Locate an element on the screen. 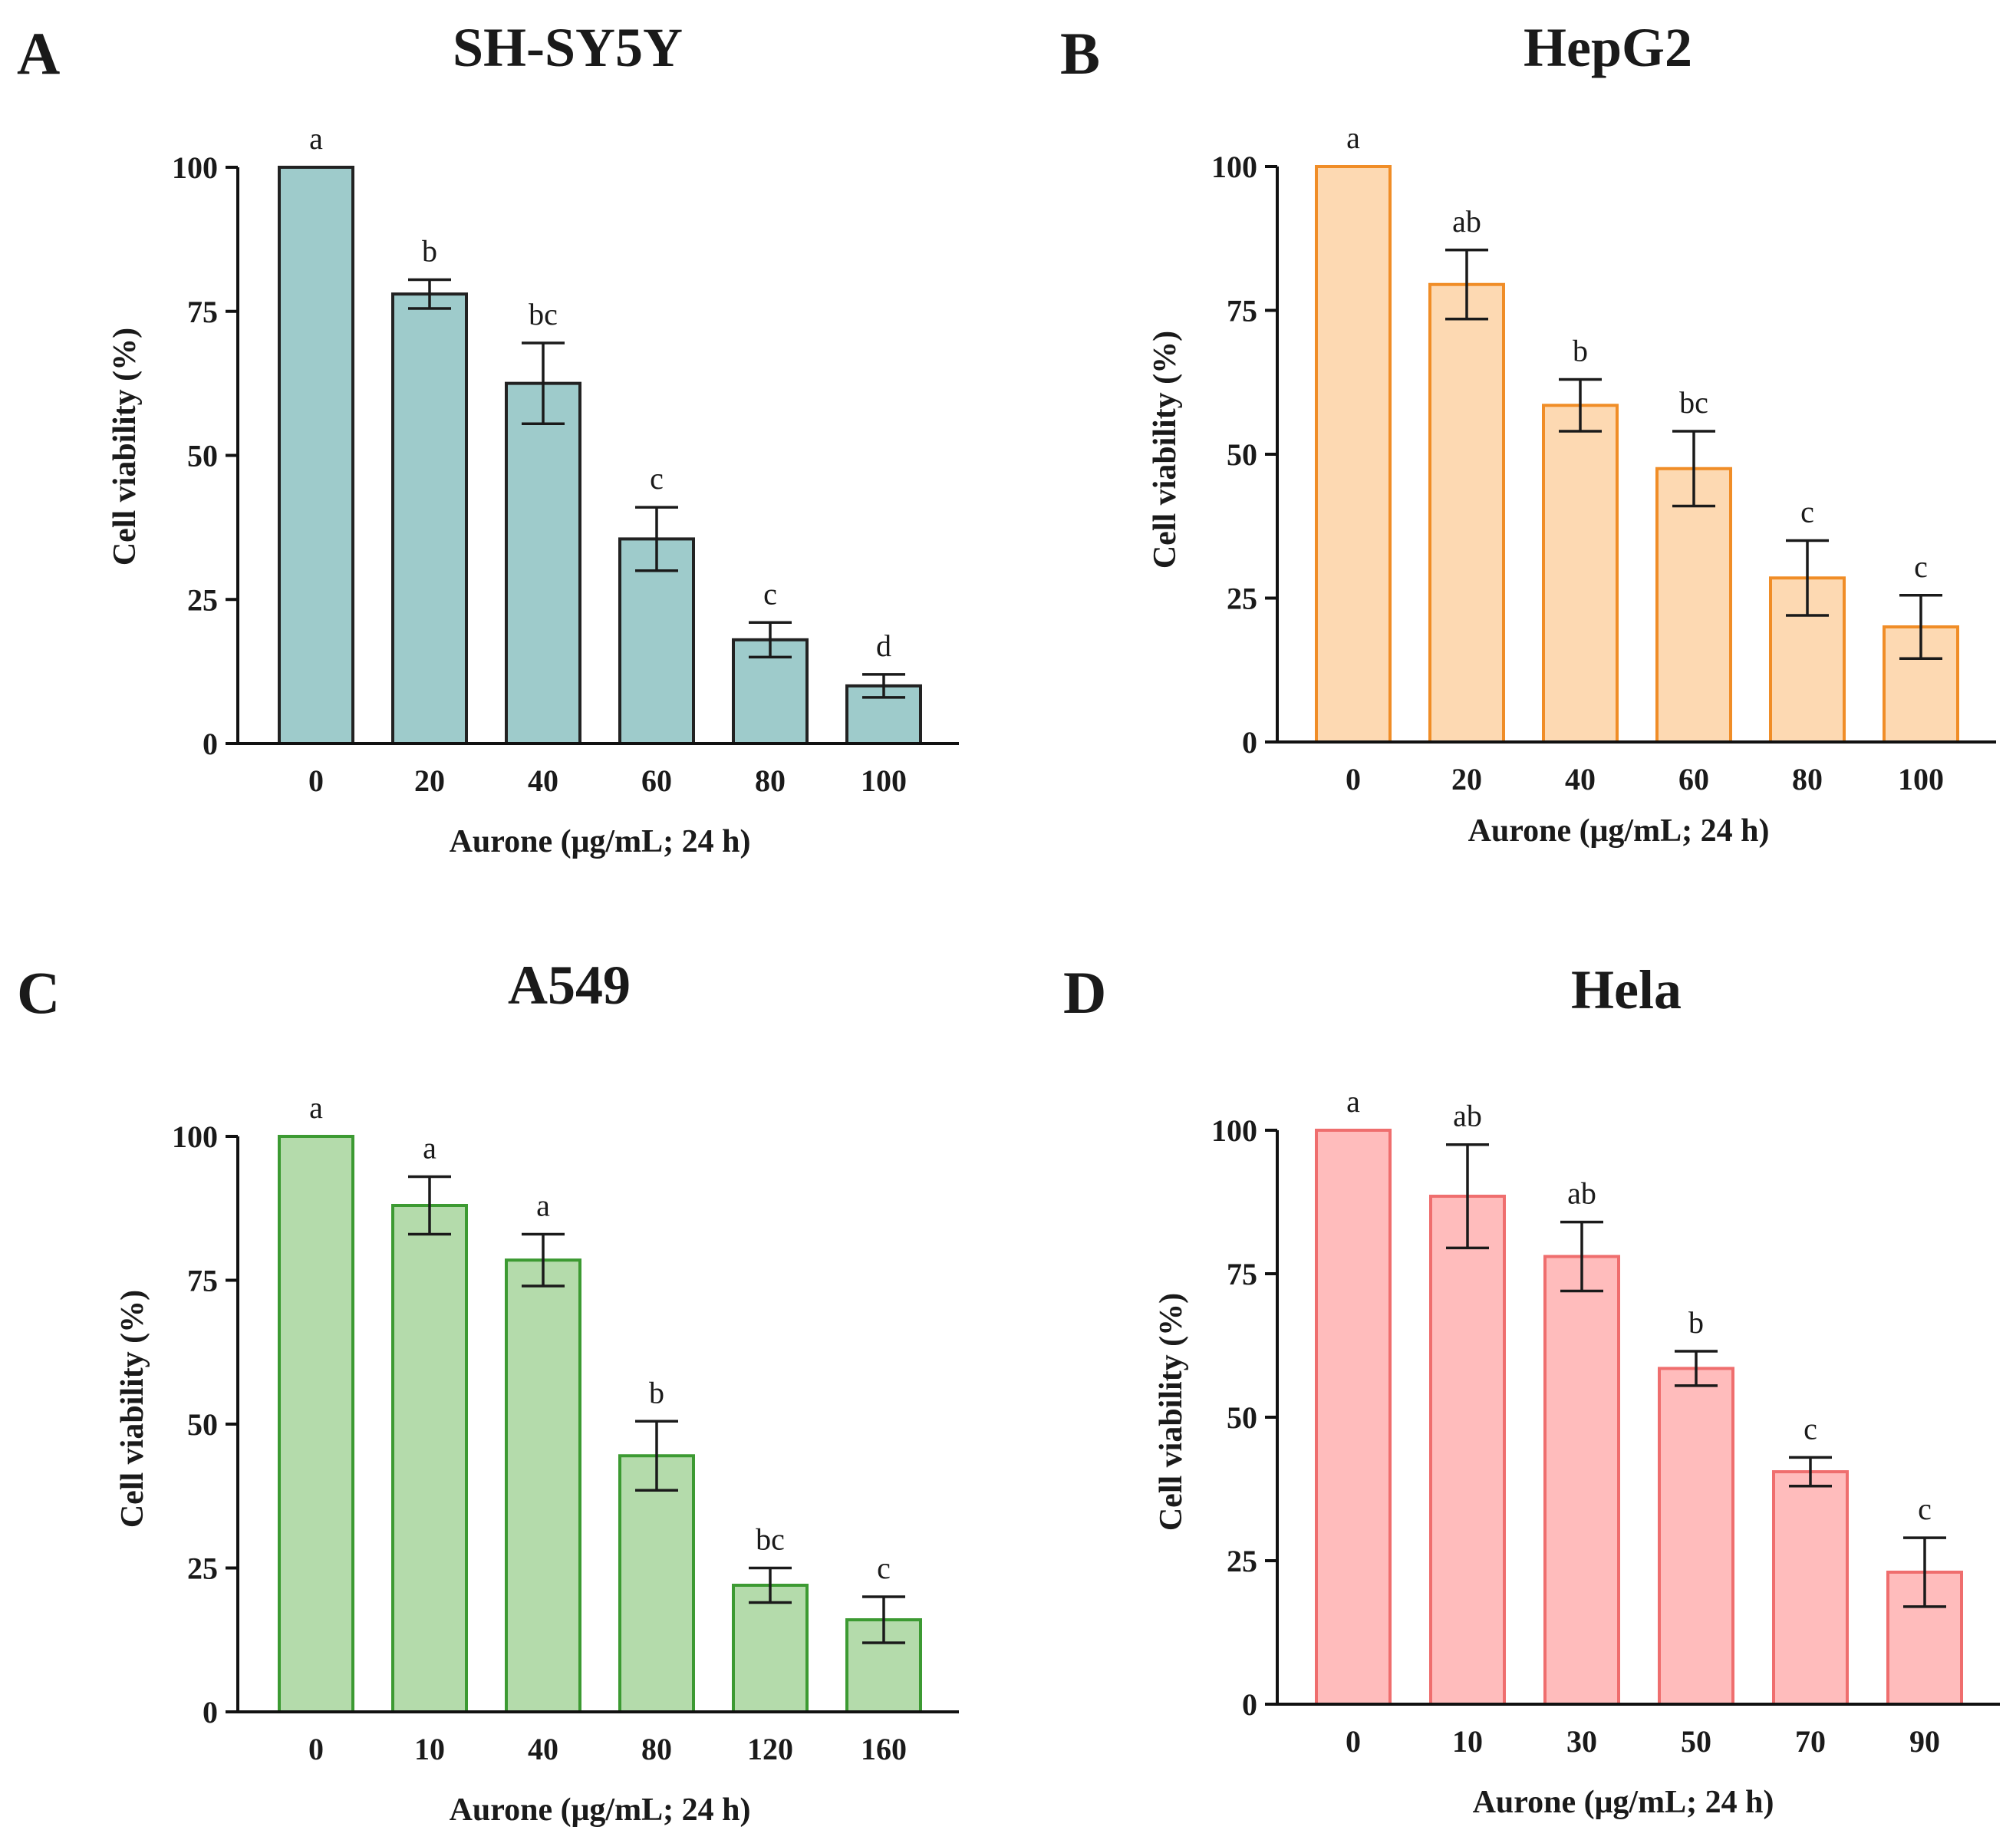 This screenshot has height=1840, width=2016. panel-d-significance-label: a is located at coordinates (1353, 1101).